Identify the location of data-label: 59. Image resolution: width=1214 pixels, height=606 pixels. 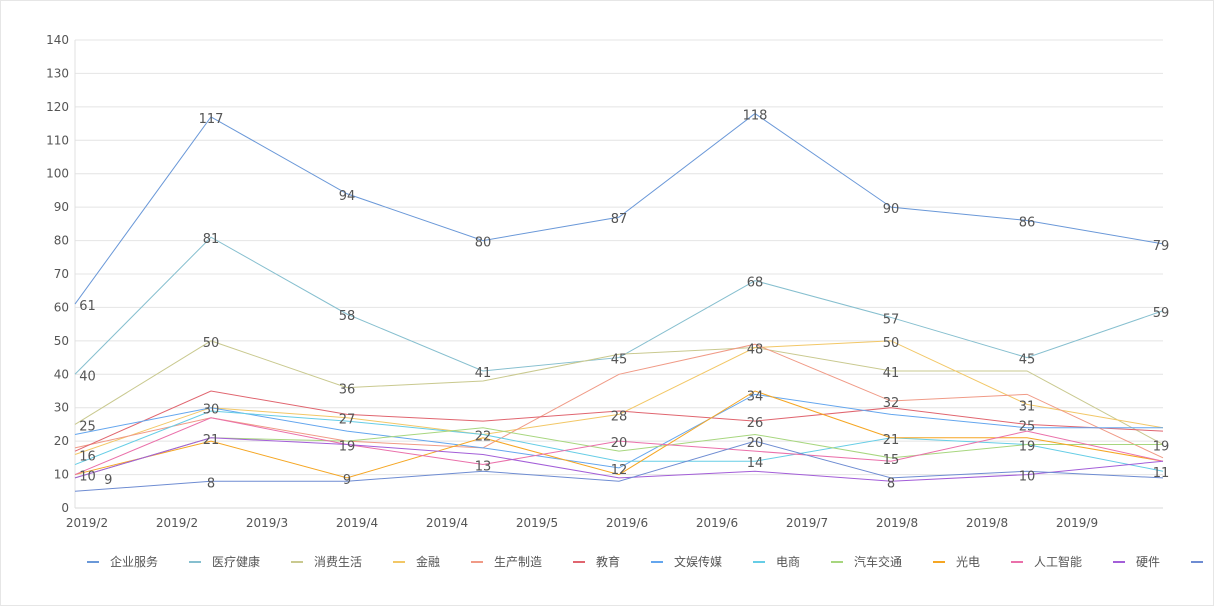
(1161, 313).